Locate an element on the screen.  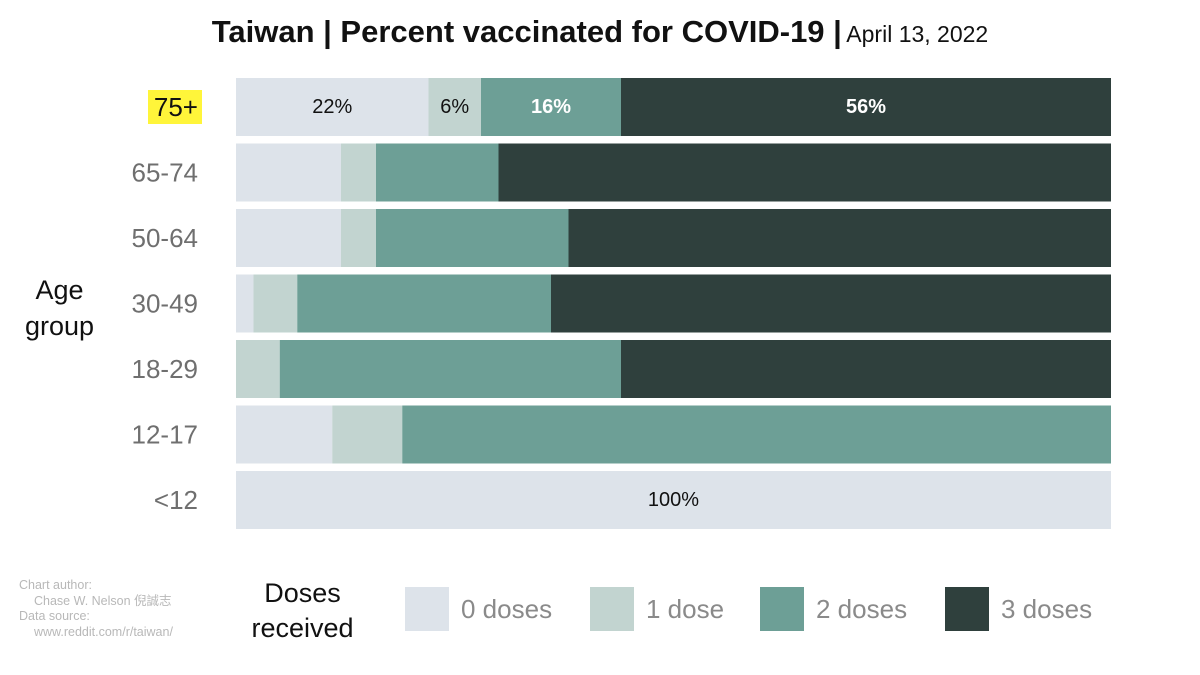
legend-title-line2: received is located at coordinates (302, 628).